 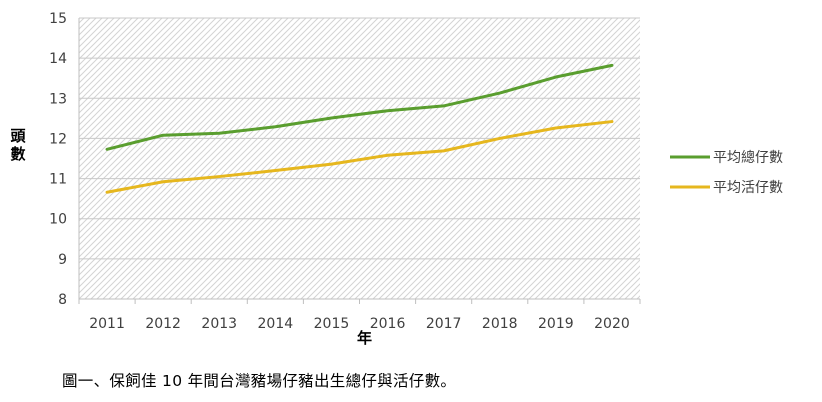 What do you see at coordinates (259, 381) in the screenshot?
I see `figure-caption: 圖一、保飼佳 10 年間台灣豬場仔豬出生總仔與活仔數。` at bounding box center [259, 381].